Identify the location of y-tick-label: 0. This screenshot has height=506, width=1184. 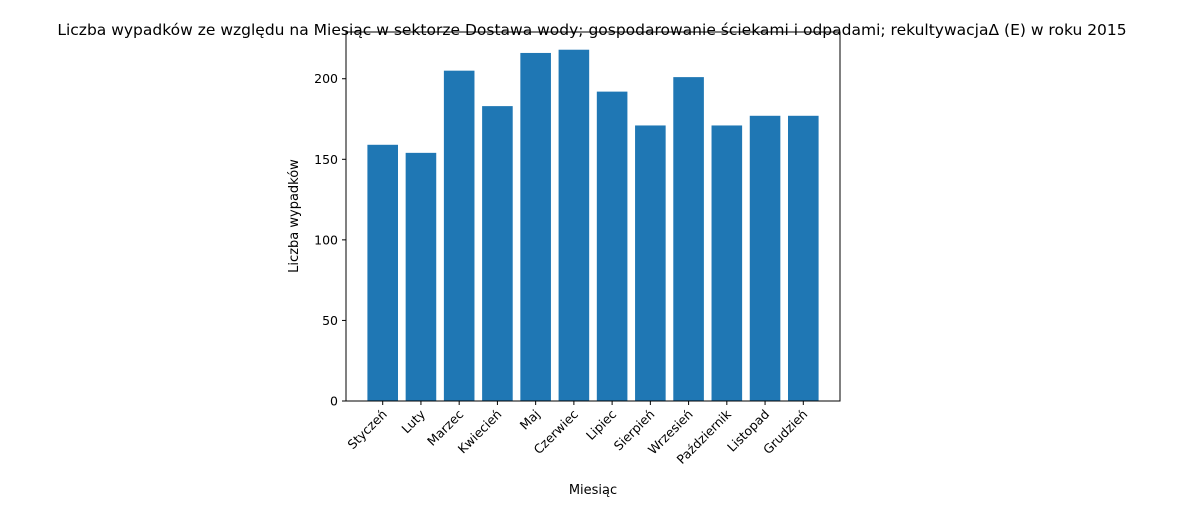
(334, 401).